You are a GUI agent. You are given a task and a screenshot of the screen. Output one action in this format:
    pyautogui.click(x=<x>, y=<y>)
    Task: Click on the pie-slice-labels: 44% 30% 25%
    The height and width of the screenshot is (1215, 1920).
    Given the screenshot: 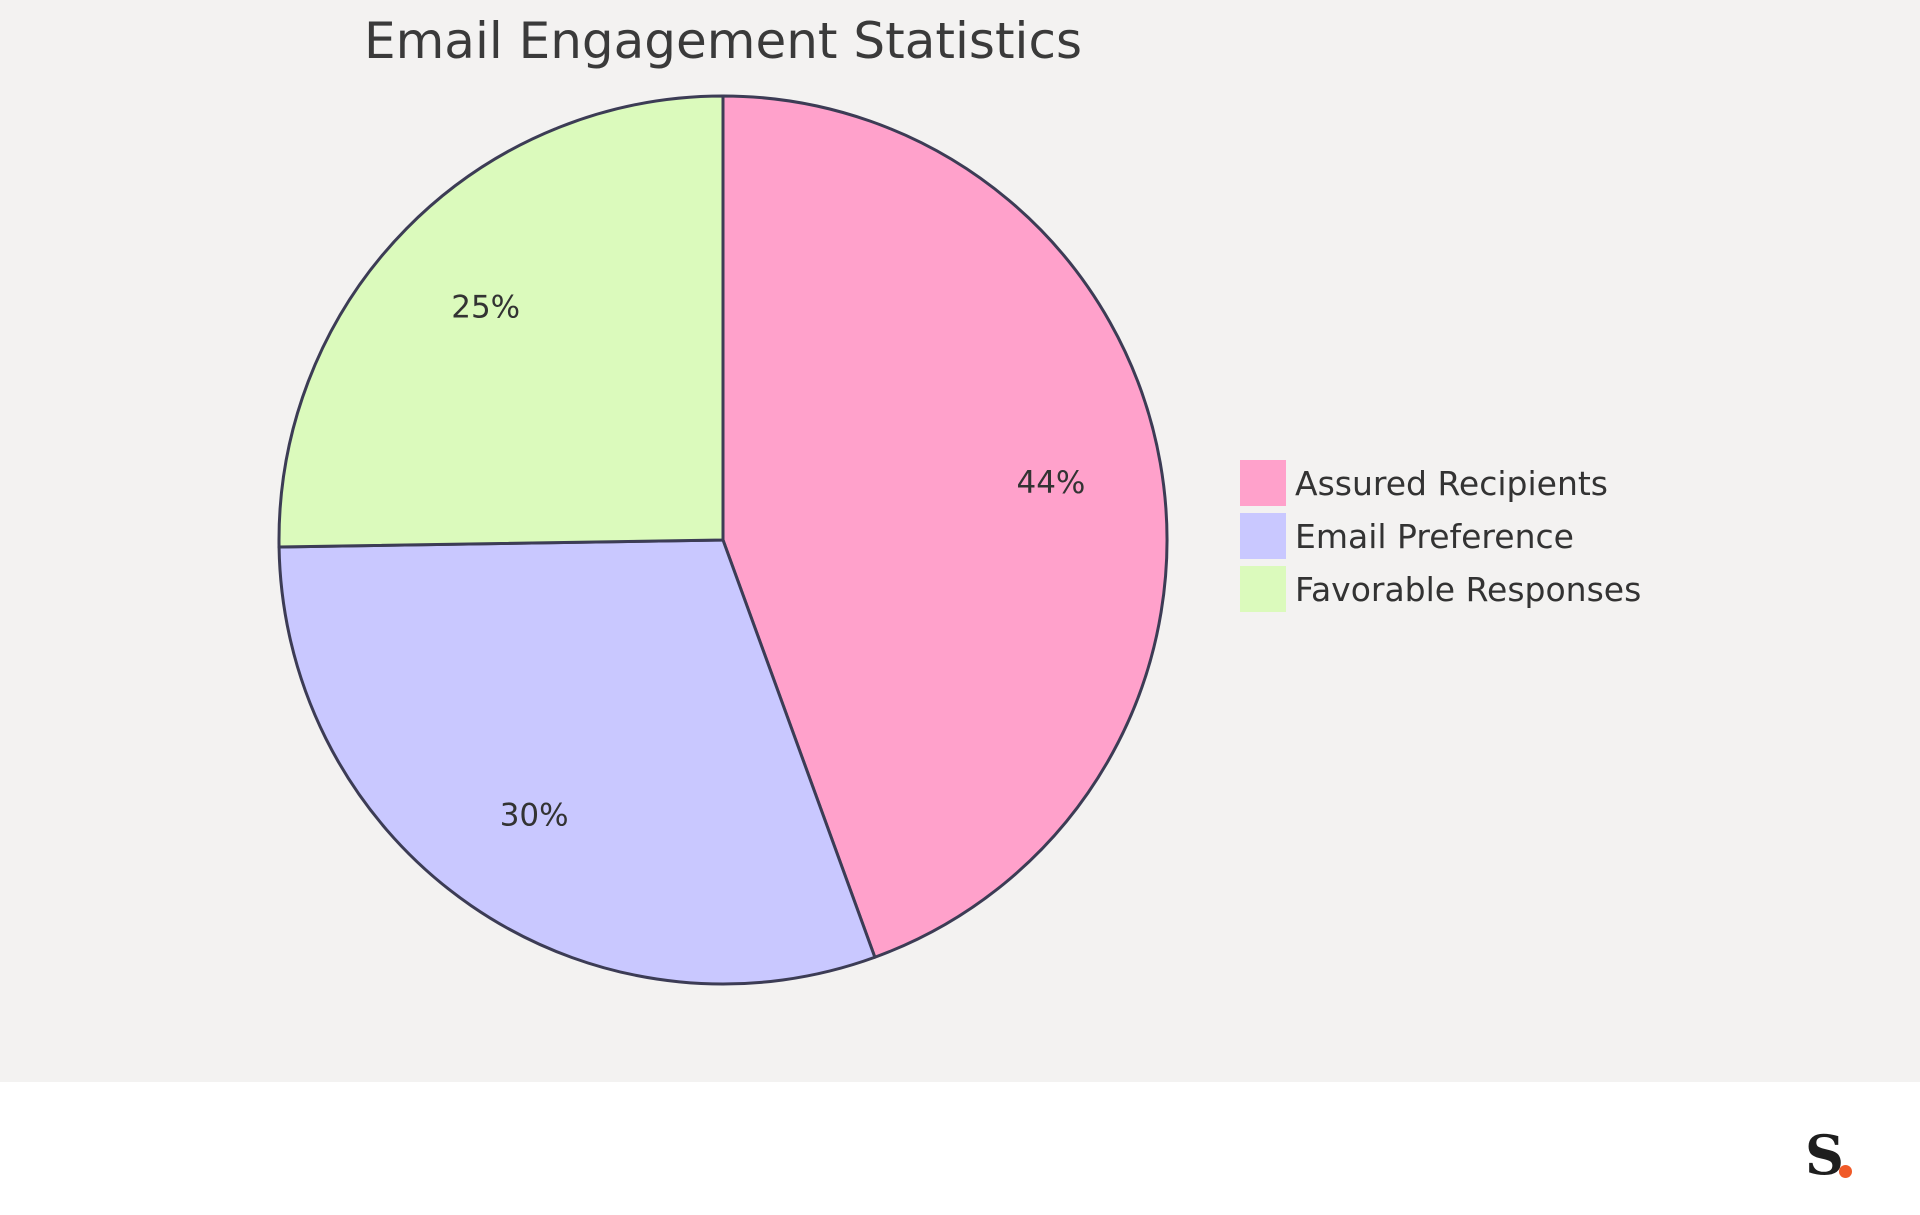 What is the action you would take?
    pyautogui.click(x=768, y=561)
    